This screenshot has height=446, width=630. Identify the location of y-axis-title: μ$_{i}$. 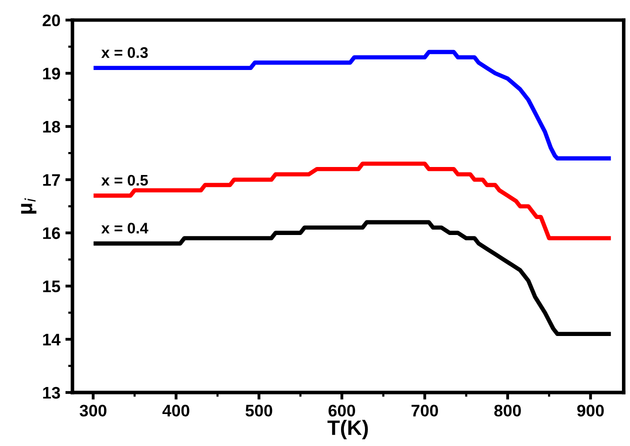
(28, 206).